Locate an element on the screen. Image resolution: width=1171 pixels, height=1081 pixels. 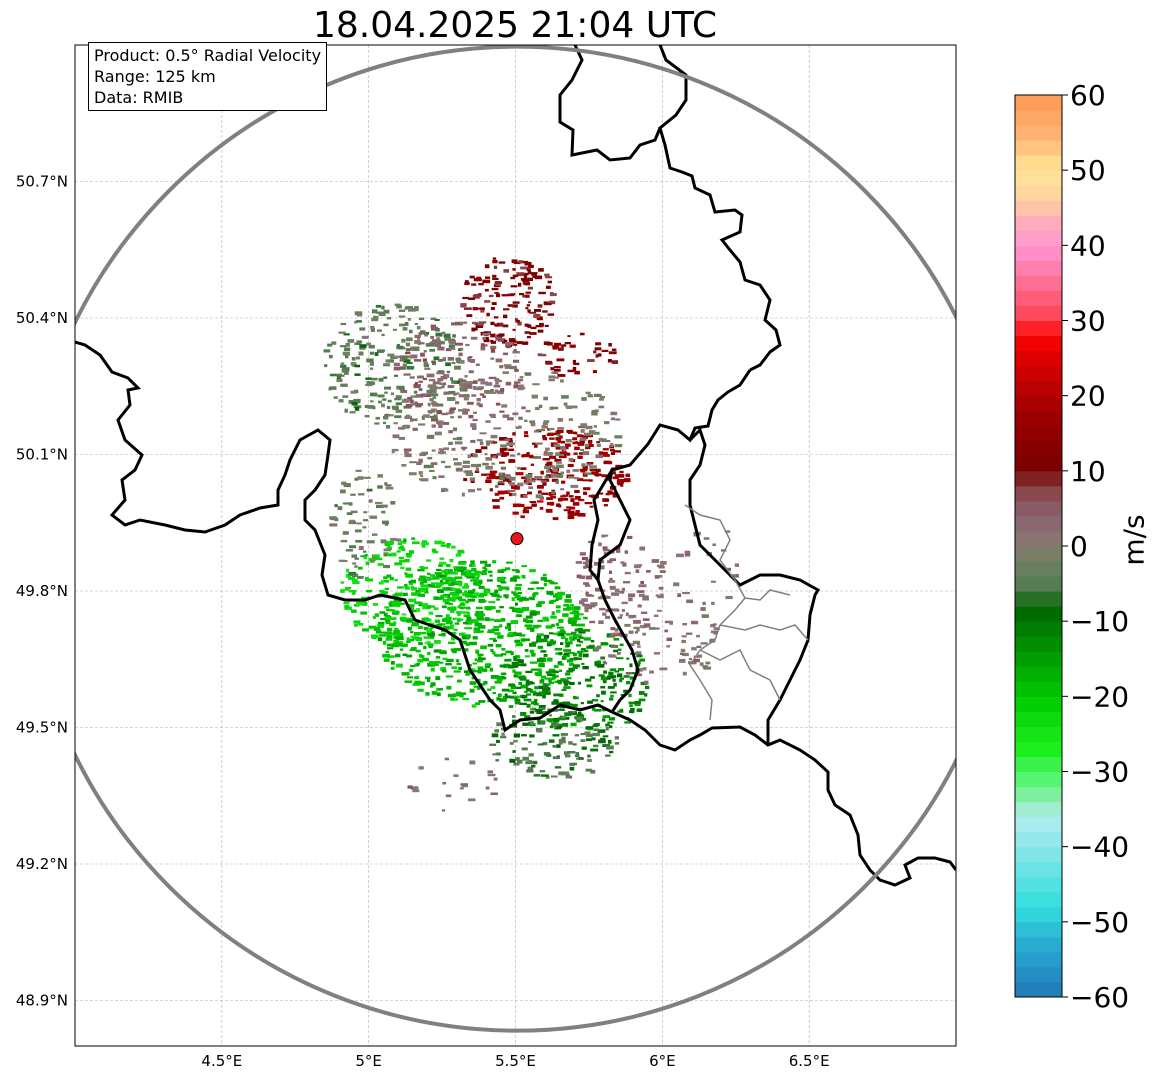
colorbar-tick-label: 30 is located at coordinates (1088, 321).